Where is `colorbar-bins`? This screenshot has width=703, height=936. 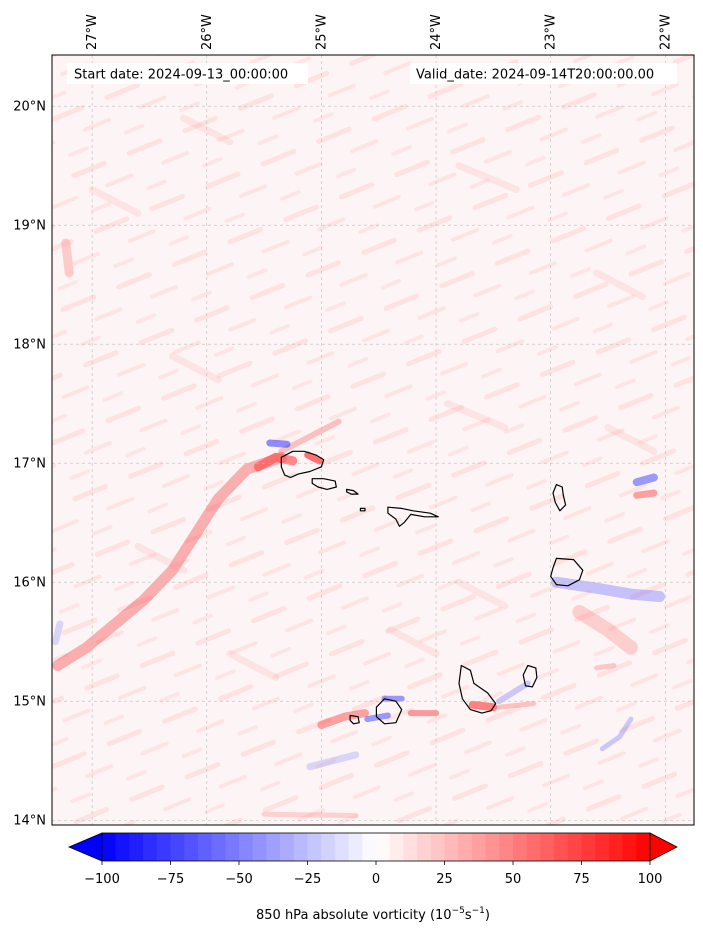
colorbar-bins is located at coordinates (376, 847).